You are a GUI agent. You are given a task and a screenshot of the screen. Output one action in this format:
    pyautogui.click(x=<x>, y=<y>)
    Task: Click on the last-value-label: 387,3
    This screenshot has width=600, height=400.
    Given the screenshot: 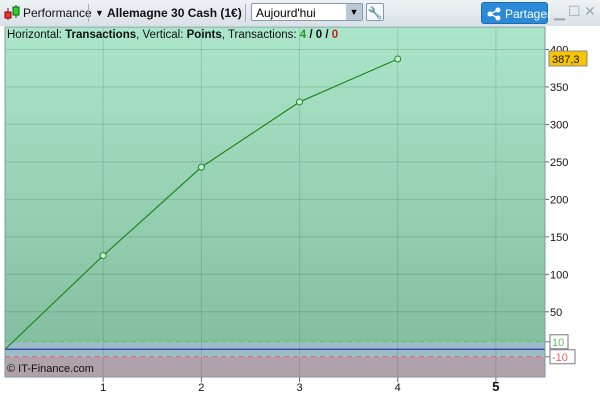 What is the action you would take?
    pyautogui.click(x=566, y=60)
    